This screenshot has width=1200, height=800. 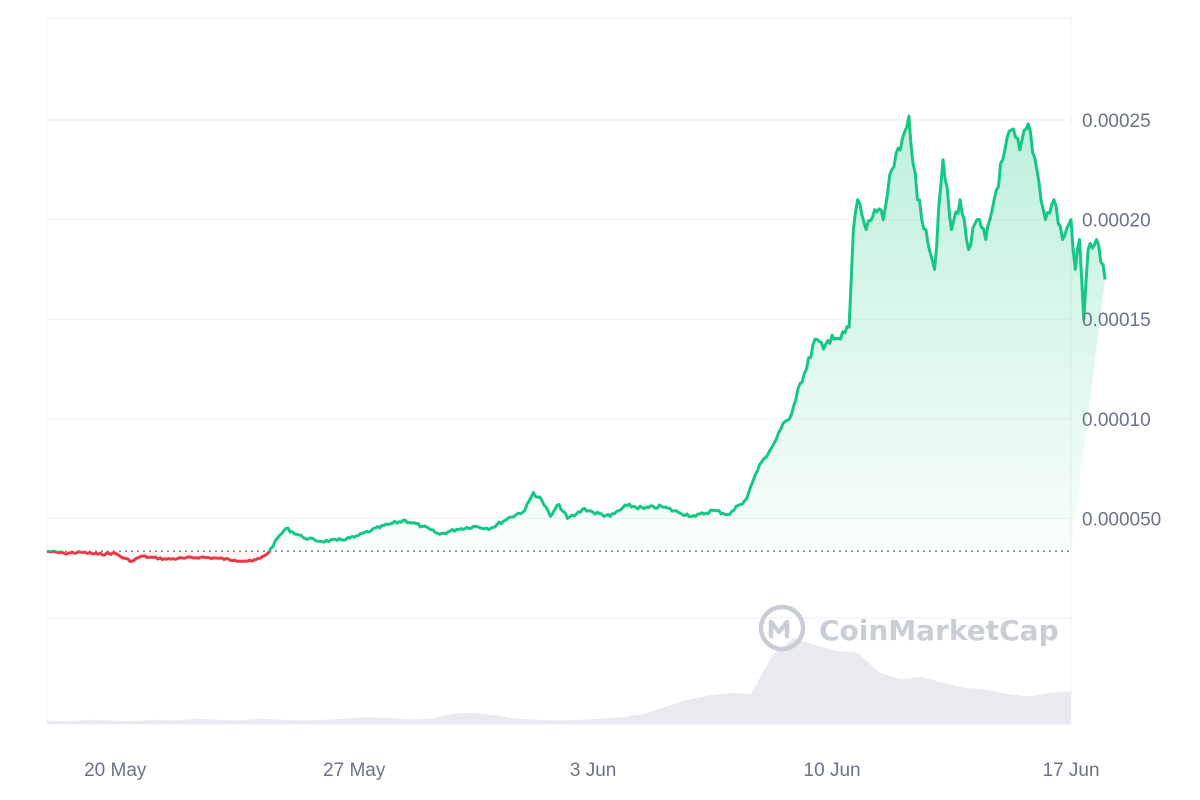 What do you see at coordinates (1116, 420) in the screenshot?
I see `y-tick-label: 0.00010` at bounding box center [1116, 420].